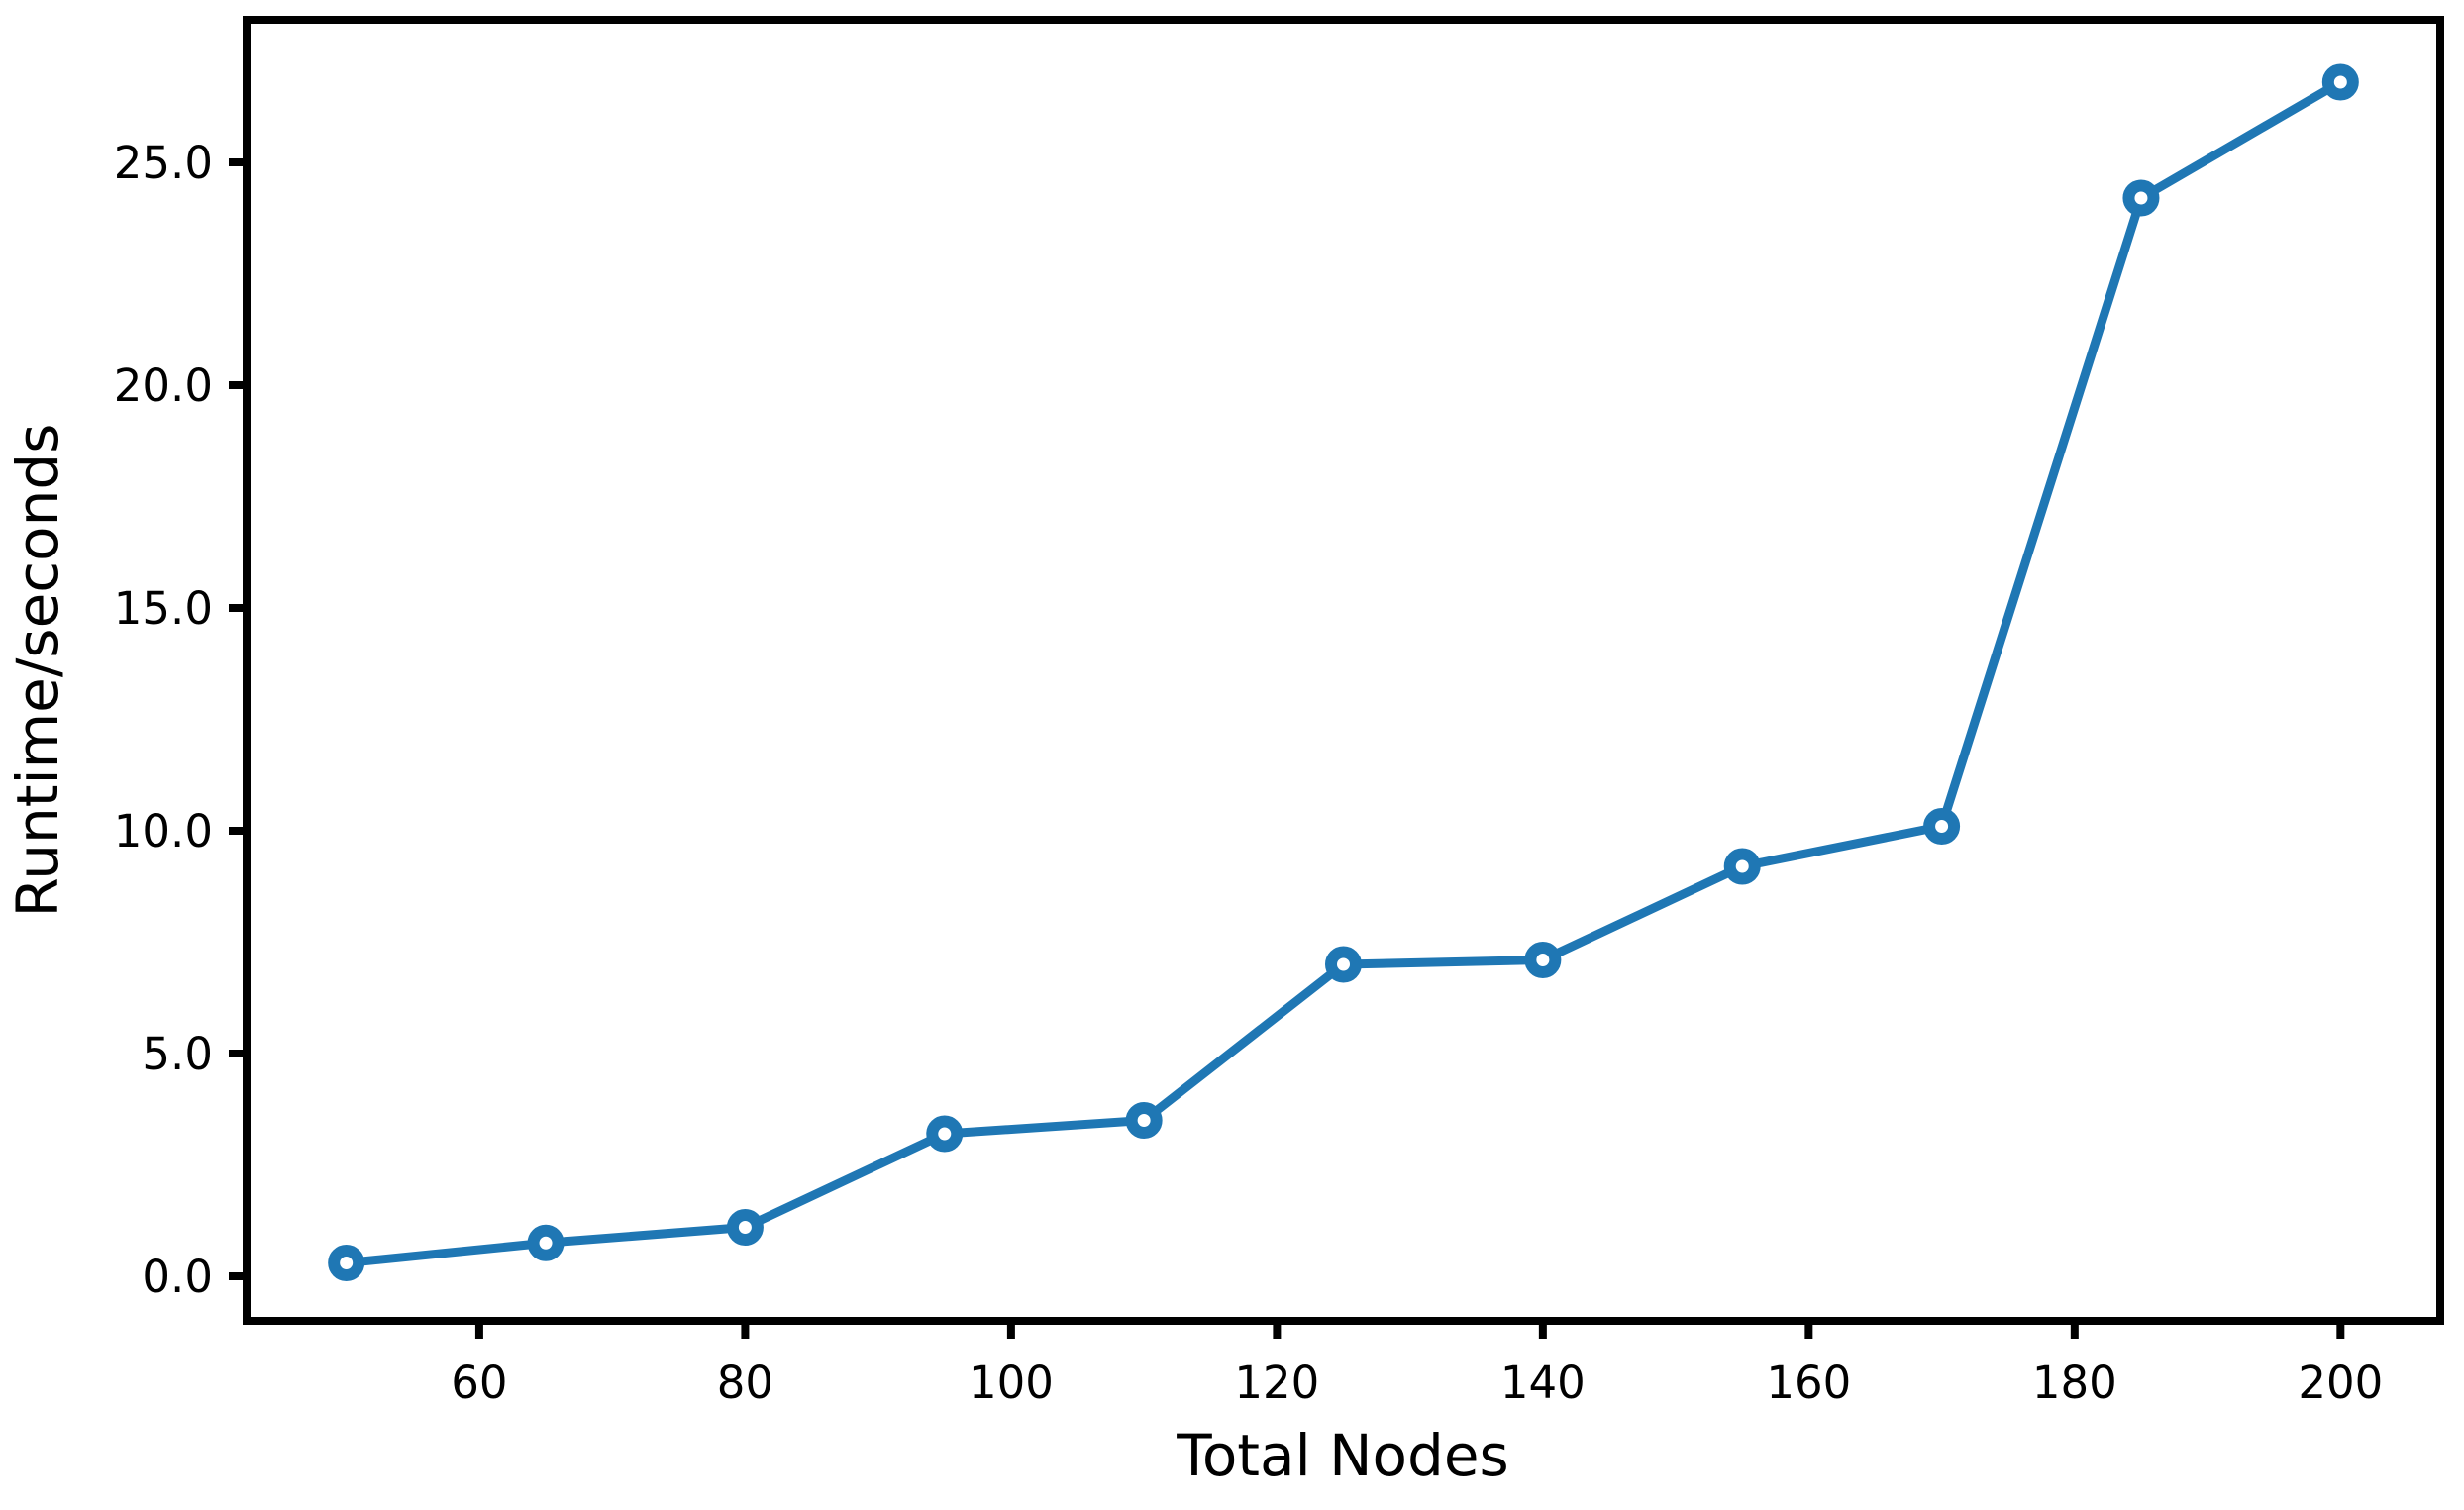  Describe the element at coordinates (164, 163) in the screenshot. I see `y-tick-label: 25.0` at that location.